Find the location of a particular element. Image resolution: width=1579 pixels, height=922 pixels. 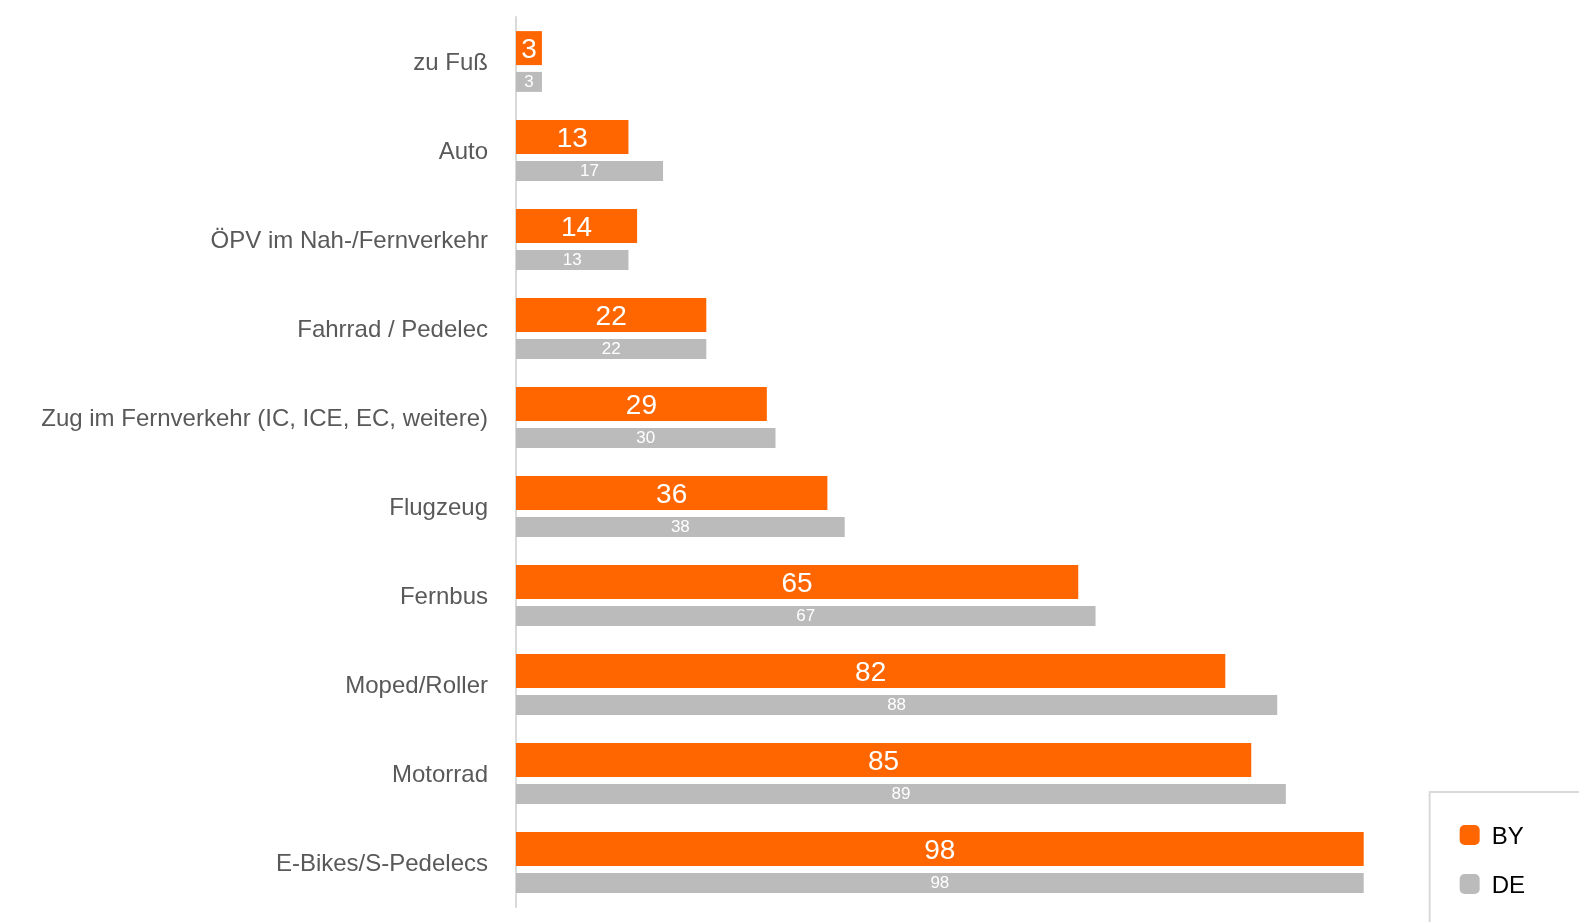

y-tick-label: E-Bikes/S-Pedelecs is located at coordinates (381, 862).